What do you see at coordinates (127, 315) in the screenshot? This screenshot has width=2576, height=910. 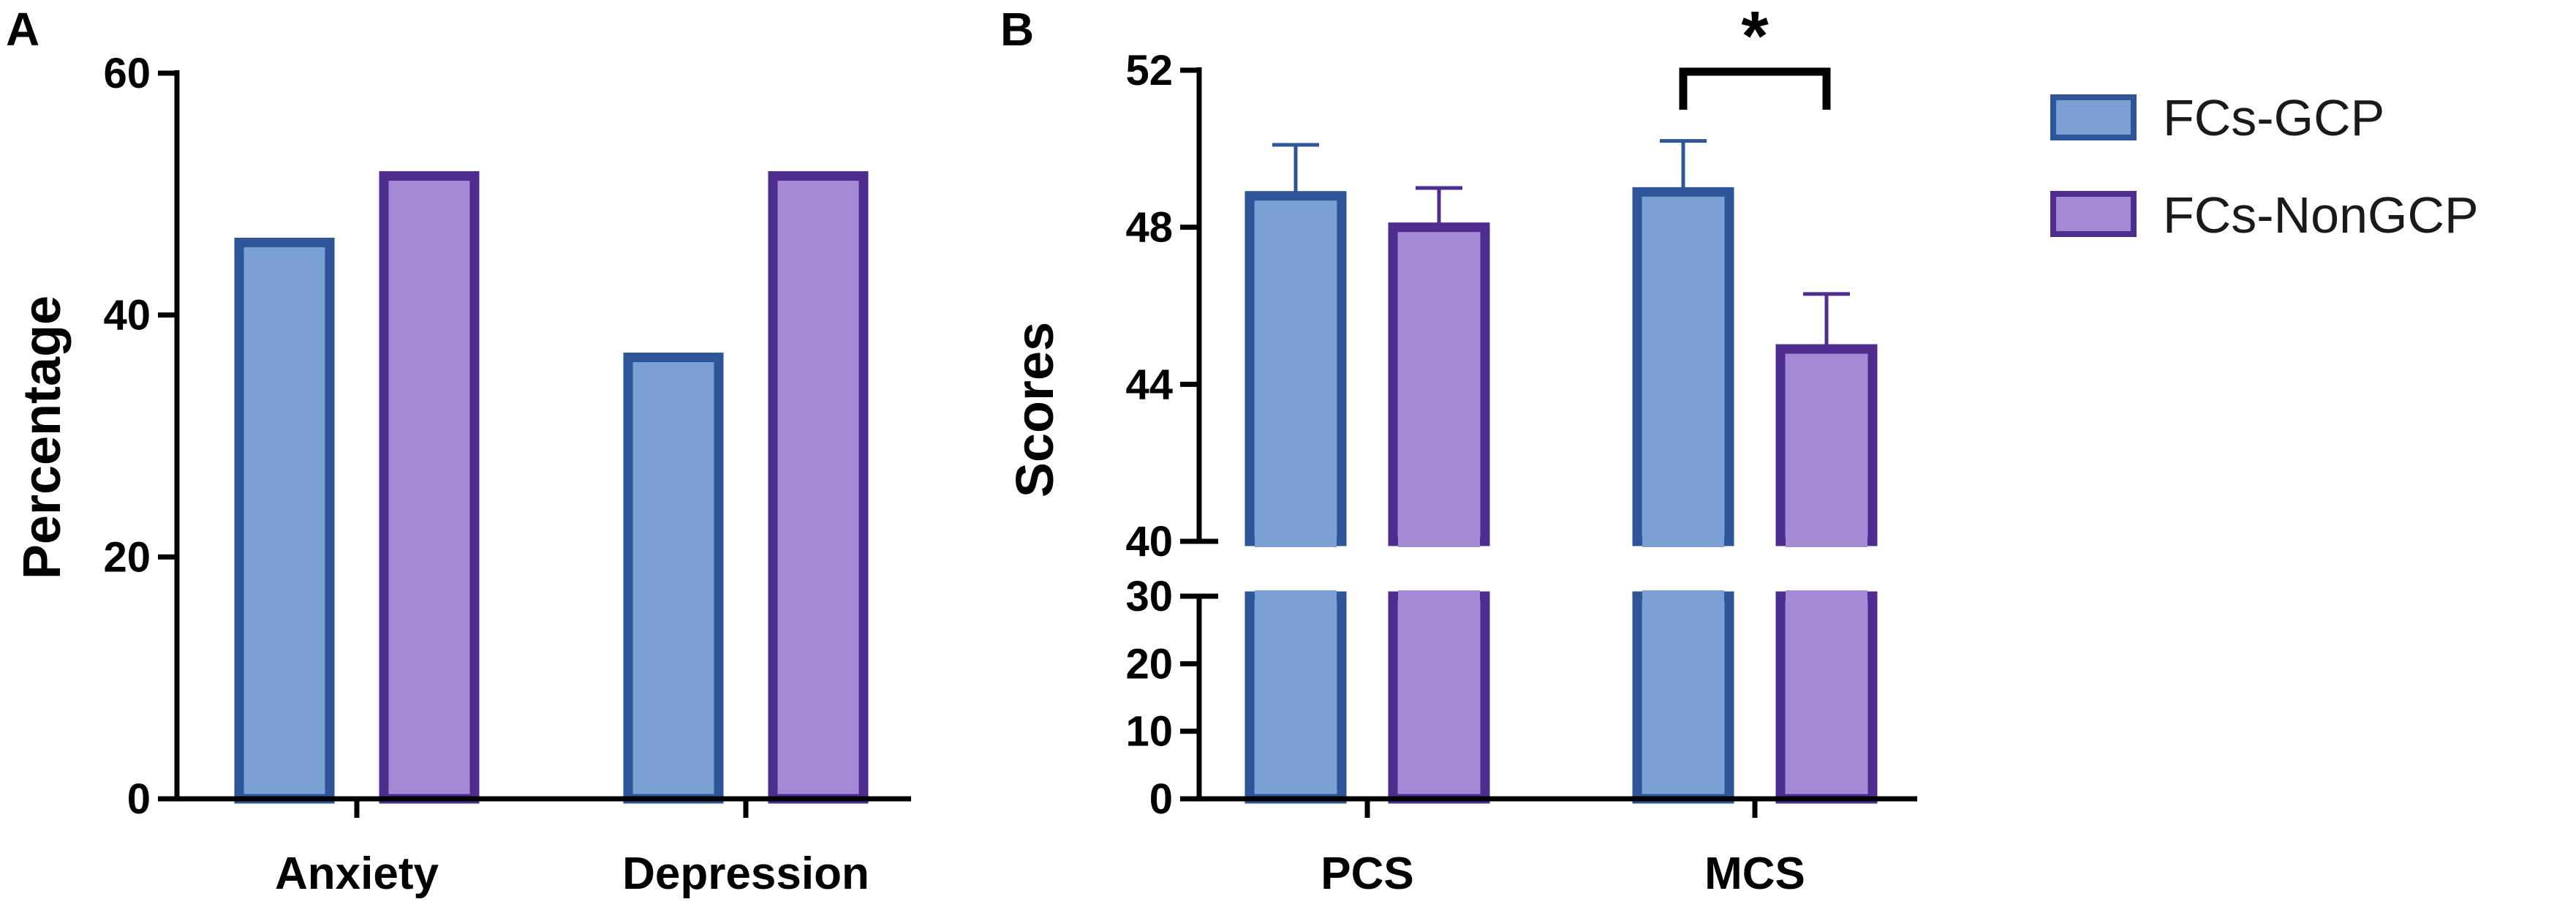 I see `panel-a-y-tick-label: 40` at bounding box center [127, 315].